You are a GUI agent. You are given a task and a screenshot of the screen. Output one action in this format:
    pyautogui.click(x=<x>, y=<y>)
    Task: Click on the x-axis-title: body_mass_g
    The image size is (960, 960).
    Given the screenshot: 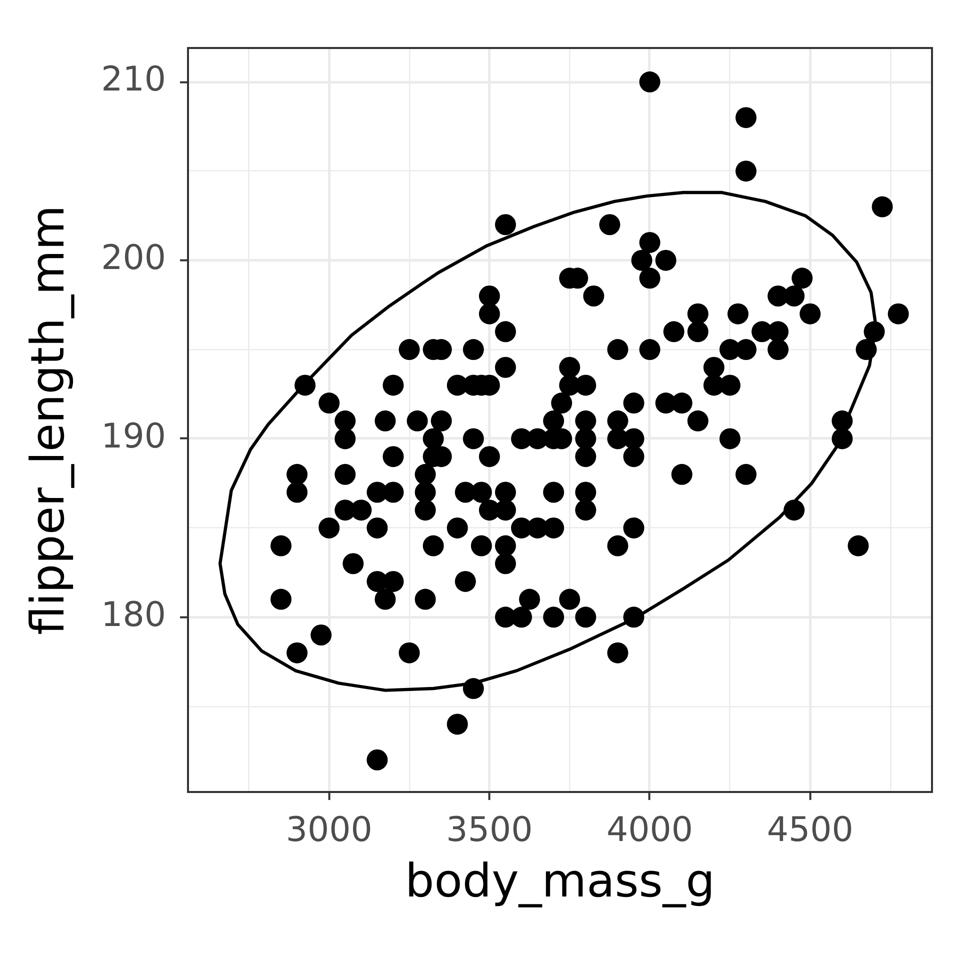 What is the action you would take?
    pyautogui.click(x=560, y=880)
    